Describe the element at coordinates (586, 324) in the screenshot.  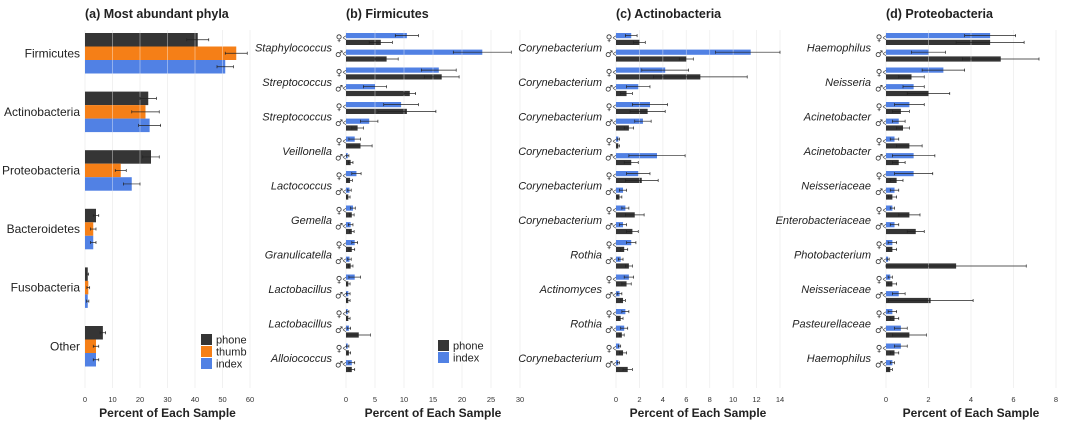
I see `category-label: Rothia` at that location.